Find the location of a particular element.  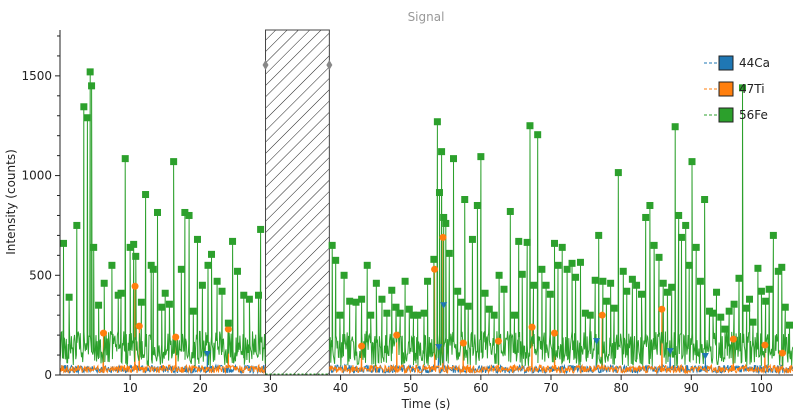

y-tick-label: 1500 is located at coordinates (36, 76).